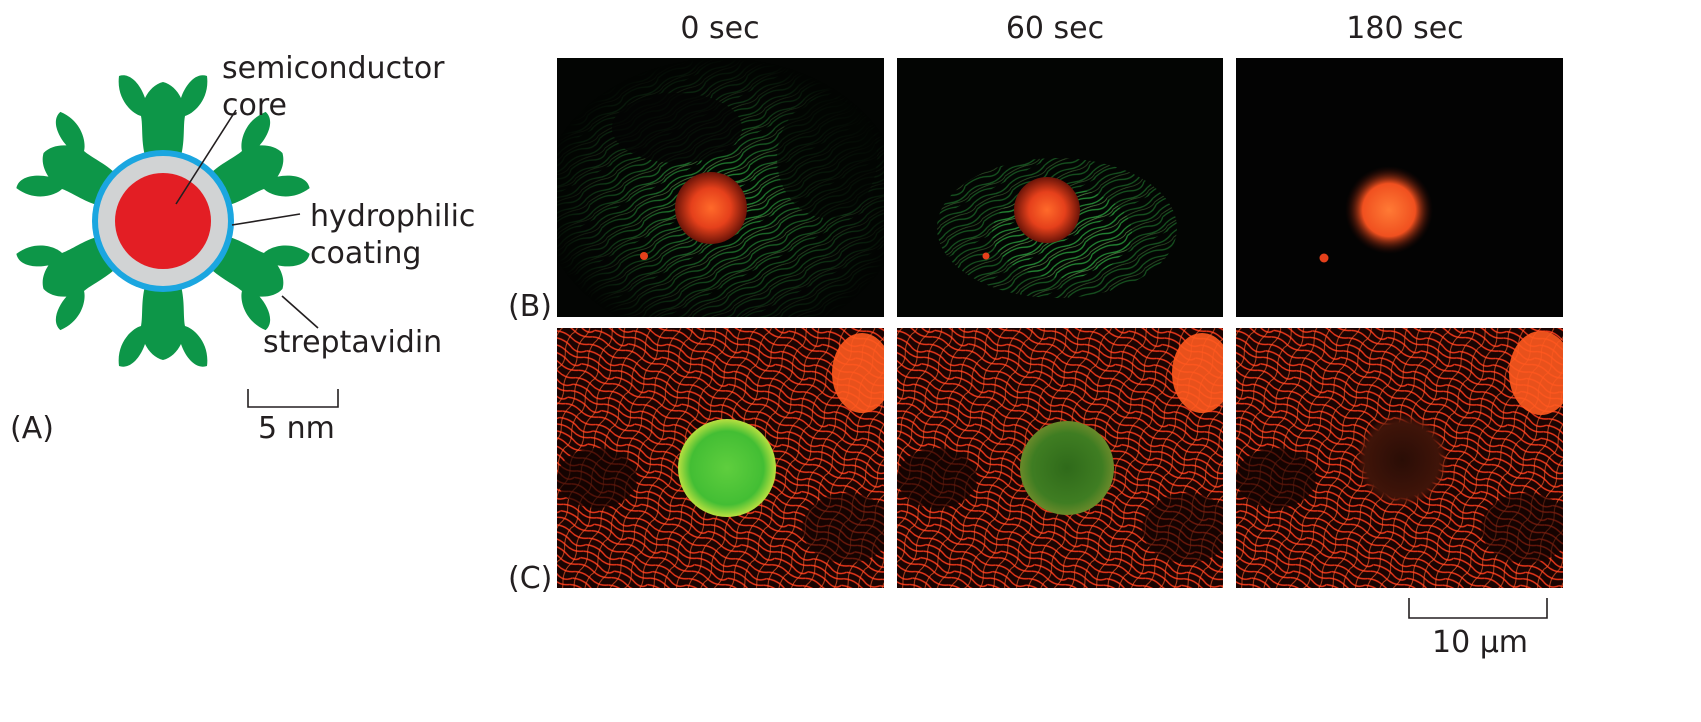 The width and height of the screenshot is (1701, 722). I want to click on panel-c-label: (C), so click(530, 578).